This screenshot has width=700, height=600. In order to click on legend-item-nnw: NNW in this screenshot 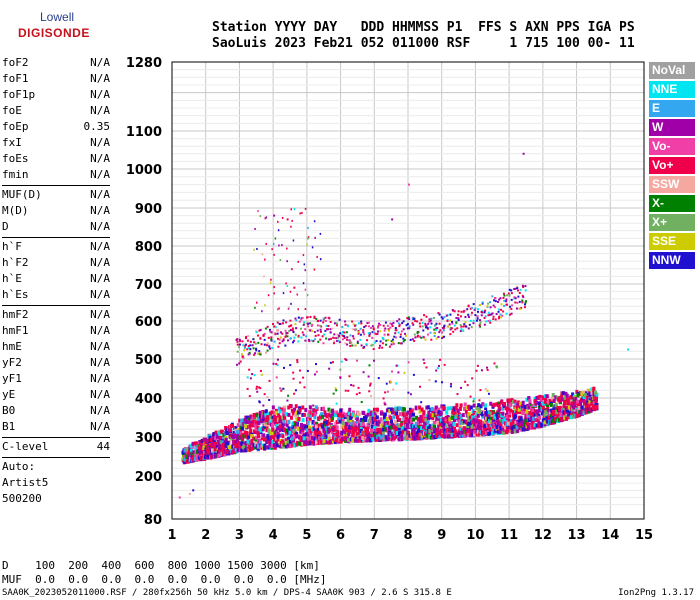, I will do `click(672, 260)`.